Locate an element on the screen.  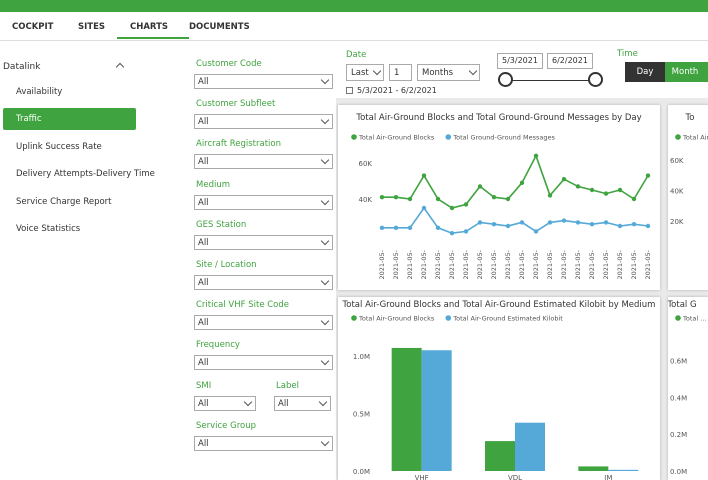
sidebar-item: Traffic is located at coordinates (29, 119).